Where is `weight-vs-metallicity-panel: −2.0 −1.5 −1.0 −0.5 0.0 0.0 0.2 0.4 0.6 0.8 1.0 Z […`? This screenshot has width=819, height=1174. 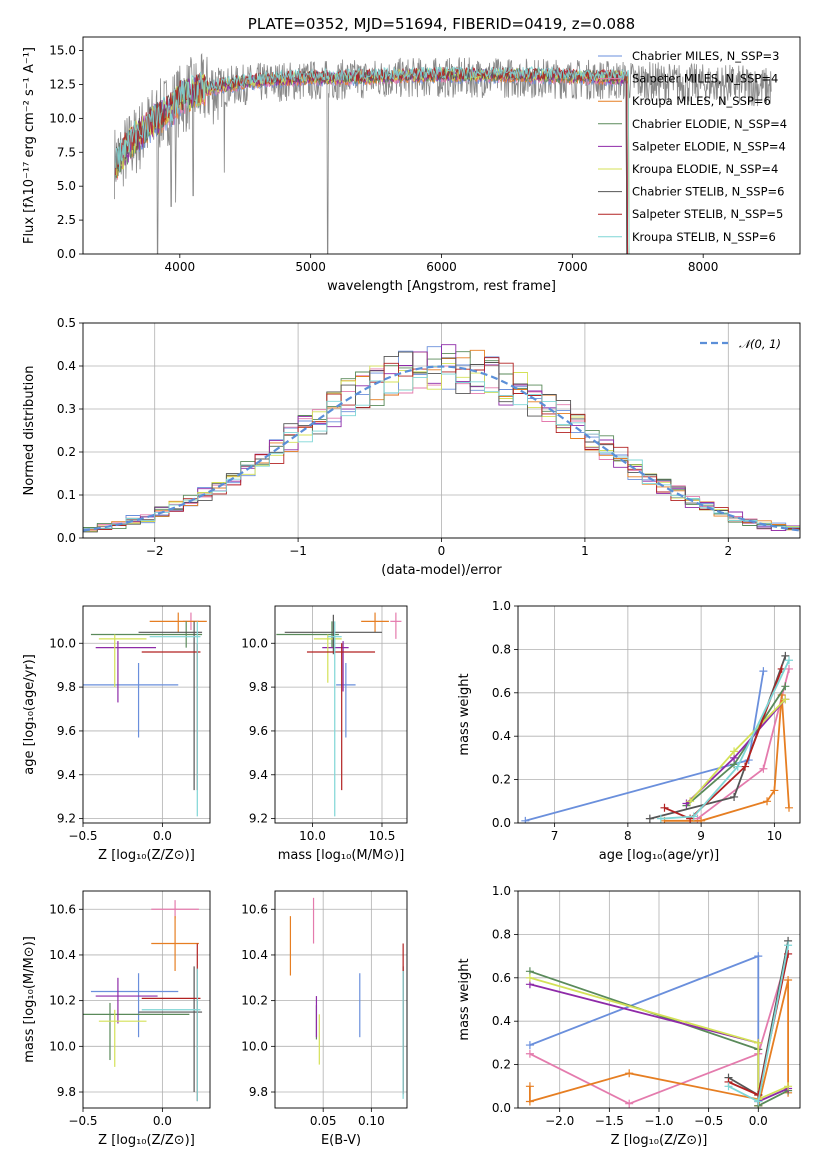 weight-vs-metallicity-panel: −2.0 −1.5 −1.0 −0.5 0.0 0.0 0.2 0.4 0.6 0.8 1.0 Z [… is located at coordinates (629, 1016).